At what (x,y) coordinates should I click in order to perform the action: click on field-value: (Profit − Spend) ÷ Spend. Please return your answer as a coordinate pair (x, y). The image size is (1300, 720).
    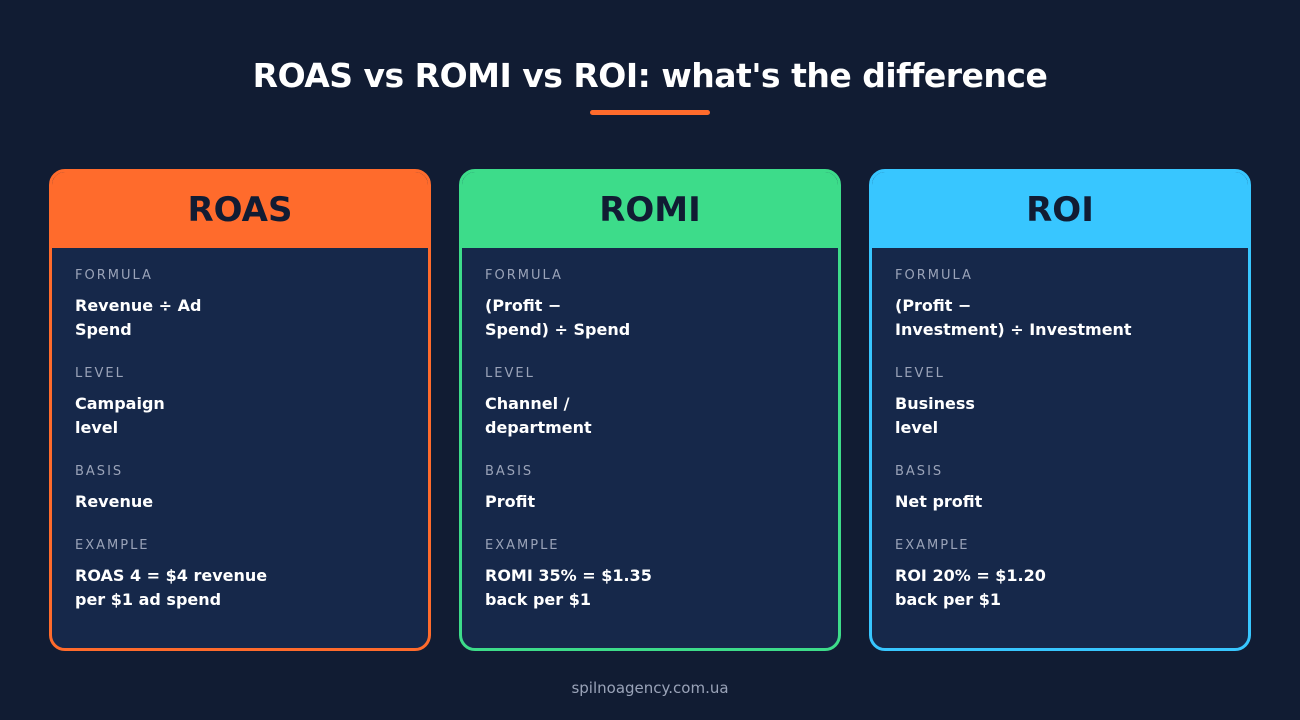
    Looking at the image, I should click on (558, 317).